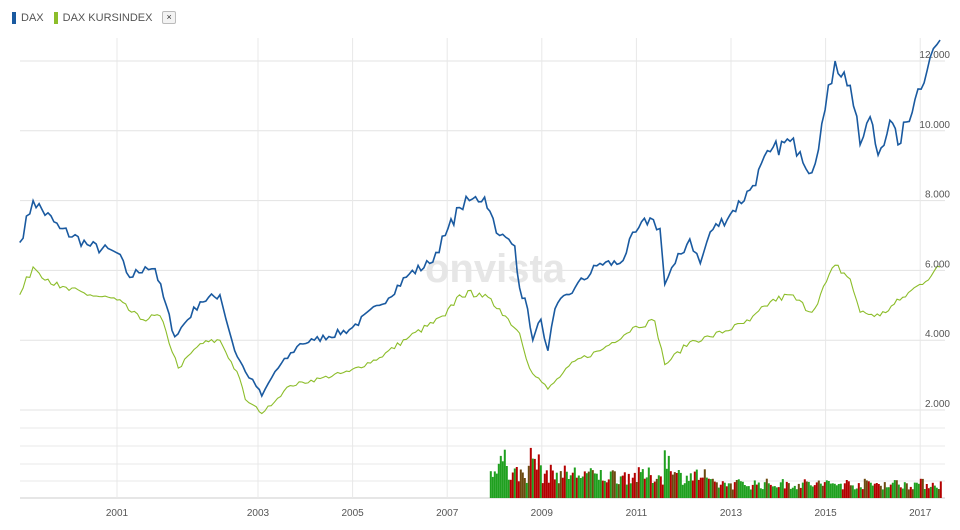  I want to click on legend-label: DAX KURSINDEX, so click(107, 17).